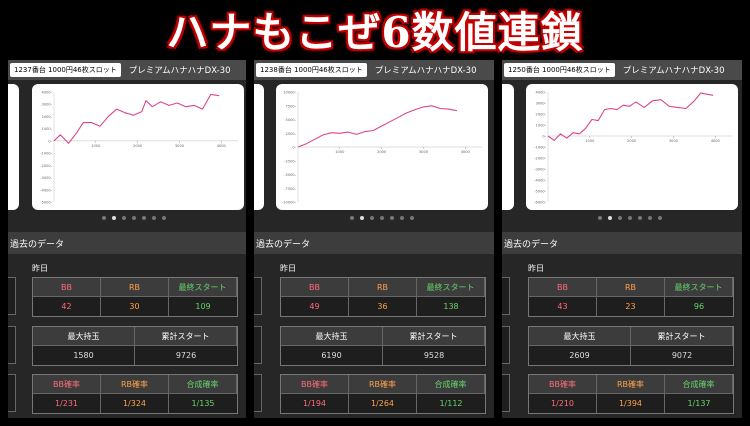 This screenshot has width=750, height=426. What do you see at coordinates (682, 355) in the screenshot?
I see `total-start-value: 9072` at bounding box center [682, 355].